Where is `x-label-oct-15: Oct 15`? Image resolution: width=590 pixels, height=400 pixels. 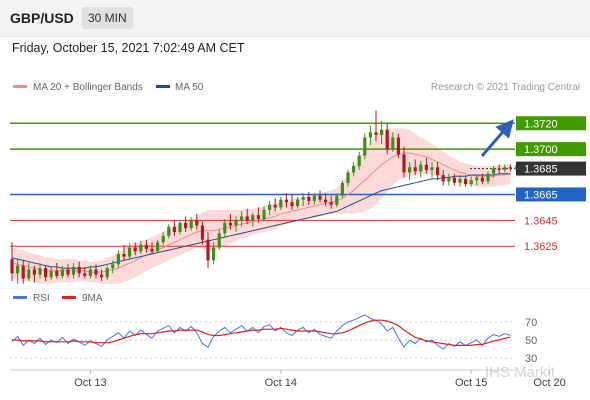 x-label-oct-15: Oct 15 is located at coordinates (471, 383).